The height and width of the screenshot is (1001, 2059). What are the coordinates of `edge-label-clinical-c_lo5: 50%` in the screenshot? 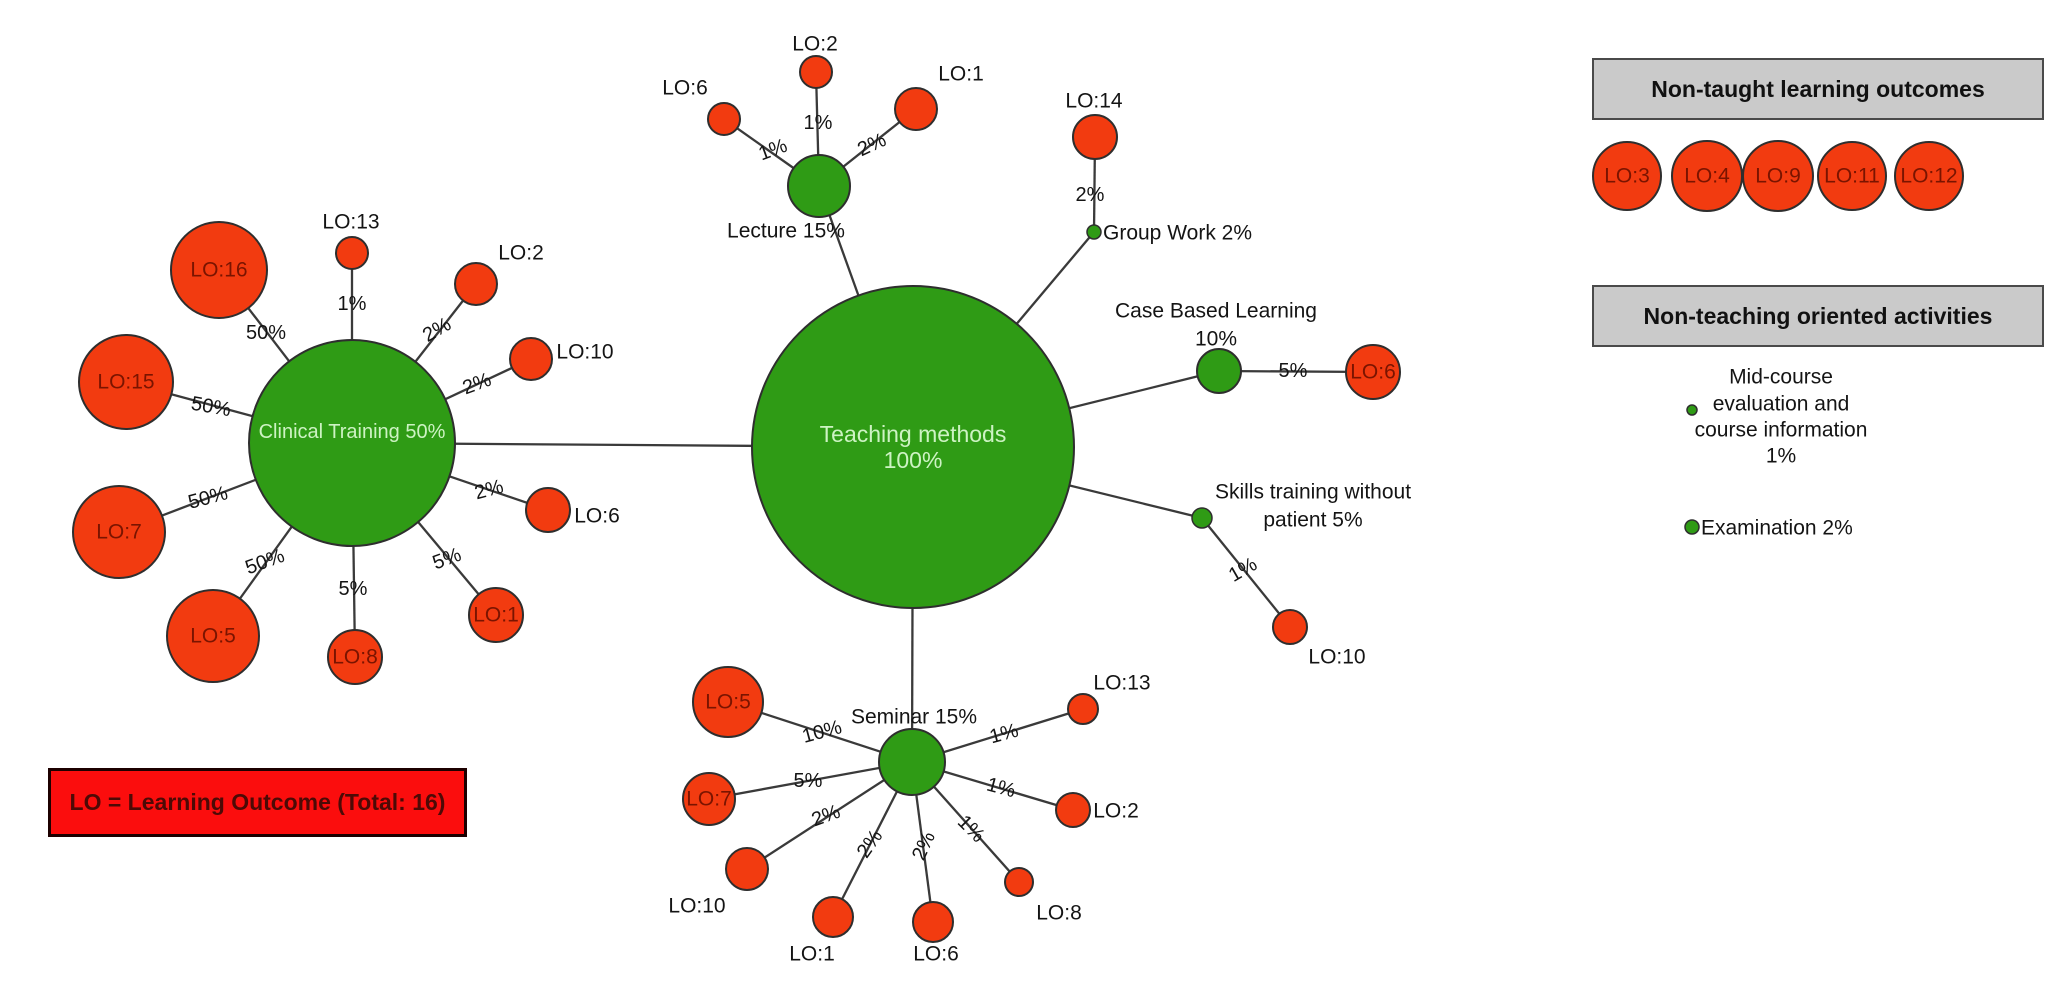 It's located at (264, 562).